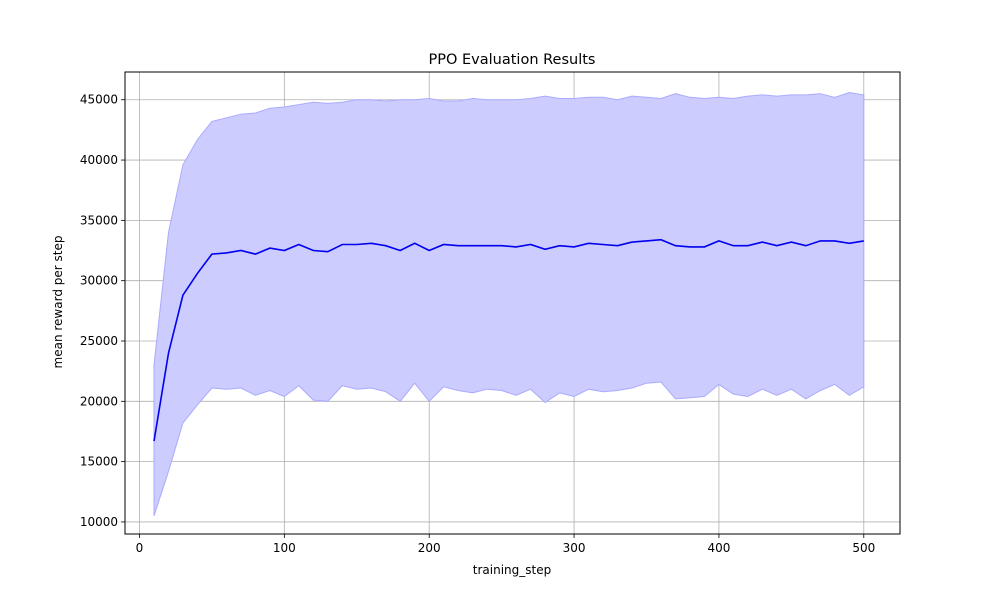 The image size is (1000, 600). I want to click on y-tick-label: 10000, so click(99, 522).